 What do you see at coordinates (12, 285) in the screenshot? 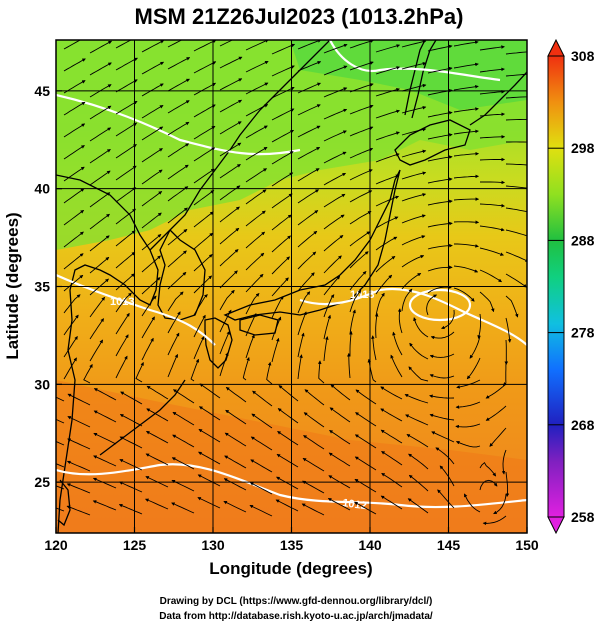
I see `y-axis-label: Latitude (degrees)` at bounding box center [12, 285].